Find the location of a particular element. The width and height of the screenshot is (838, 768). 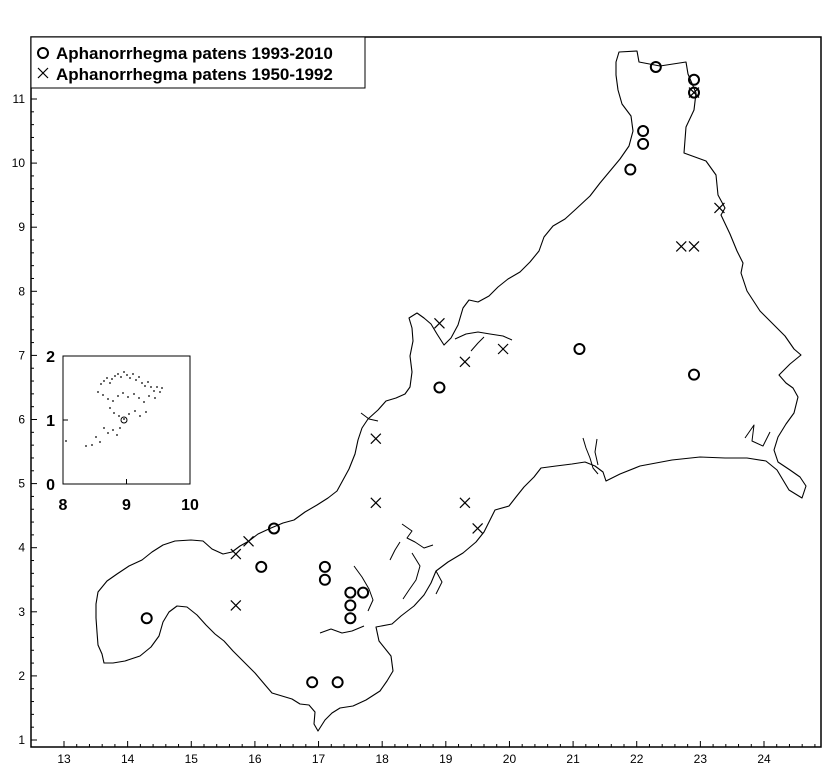

x-tick-label: 18 is located at coordinates (383, 759).